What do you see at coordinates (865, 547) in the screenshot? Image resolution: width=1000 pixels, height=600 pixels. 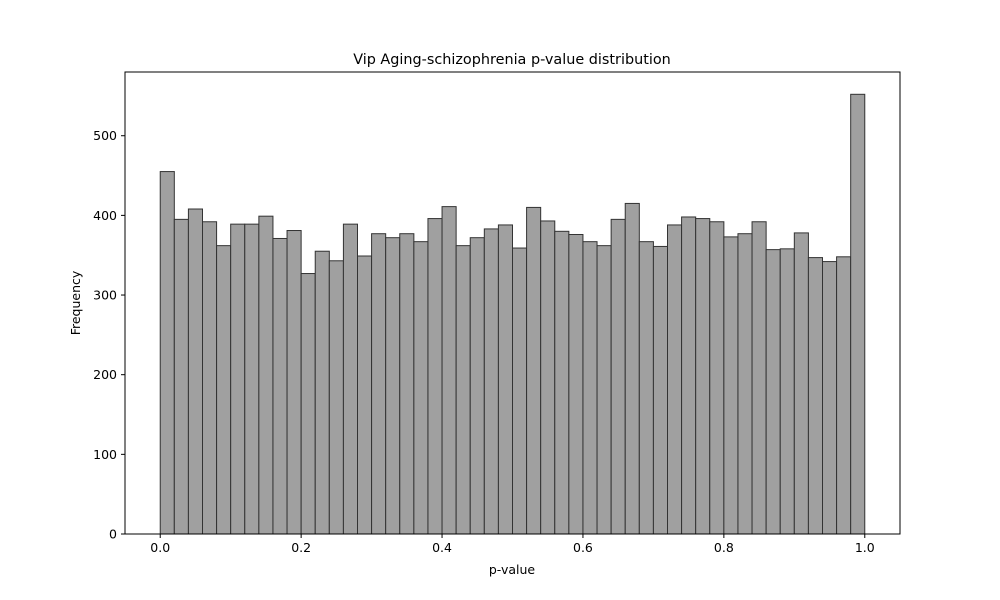 I see `x-tick-label: 1.0` at bounding box center [865, 547].